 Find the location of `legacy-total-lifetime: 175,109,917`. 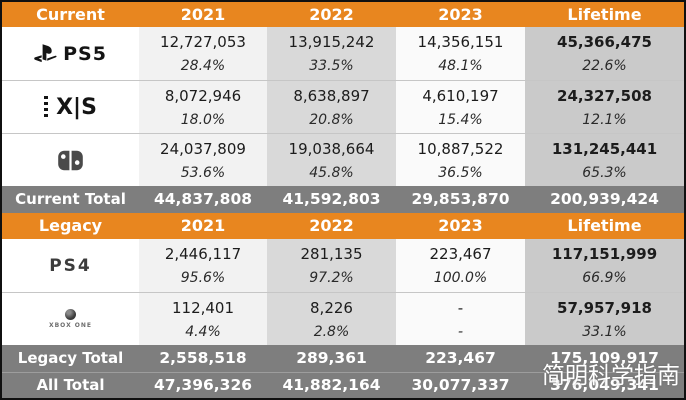

legacy-total-lifetime: 175,109,917 is located at coordinates (604, 358).